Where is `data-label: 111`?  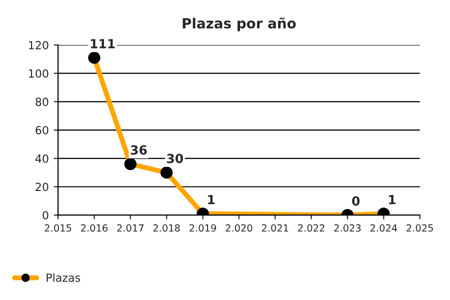
data-label: 111 is located at coordinates (102, 43).